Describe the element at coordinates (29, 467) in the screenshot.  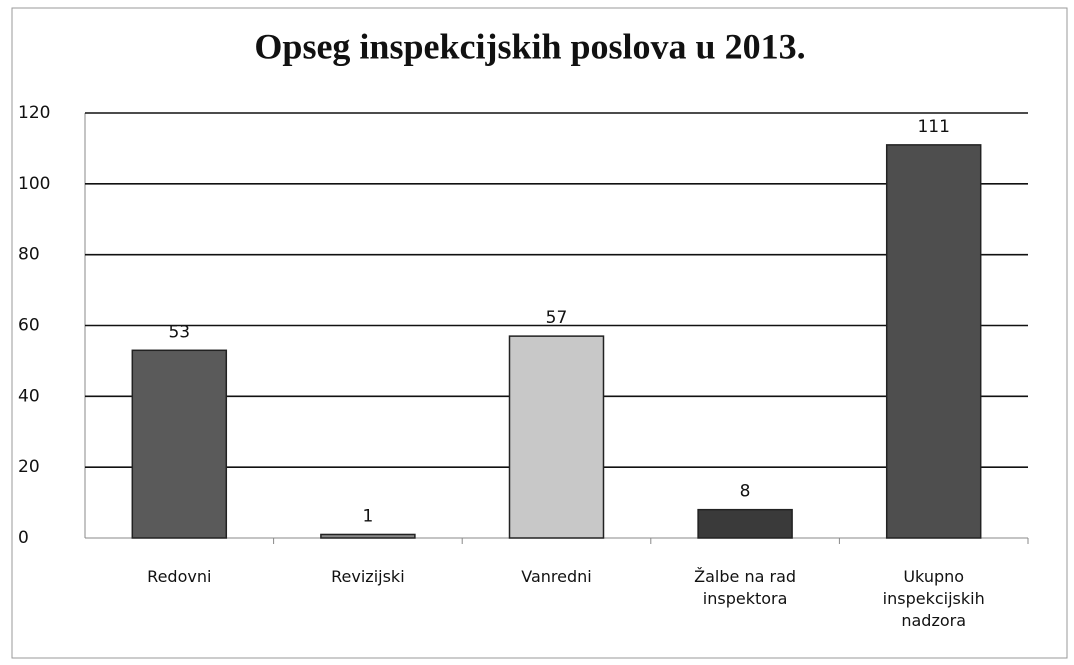
I see `y-tick-label: 20` at that location.